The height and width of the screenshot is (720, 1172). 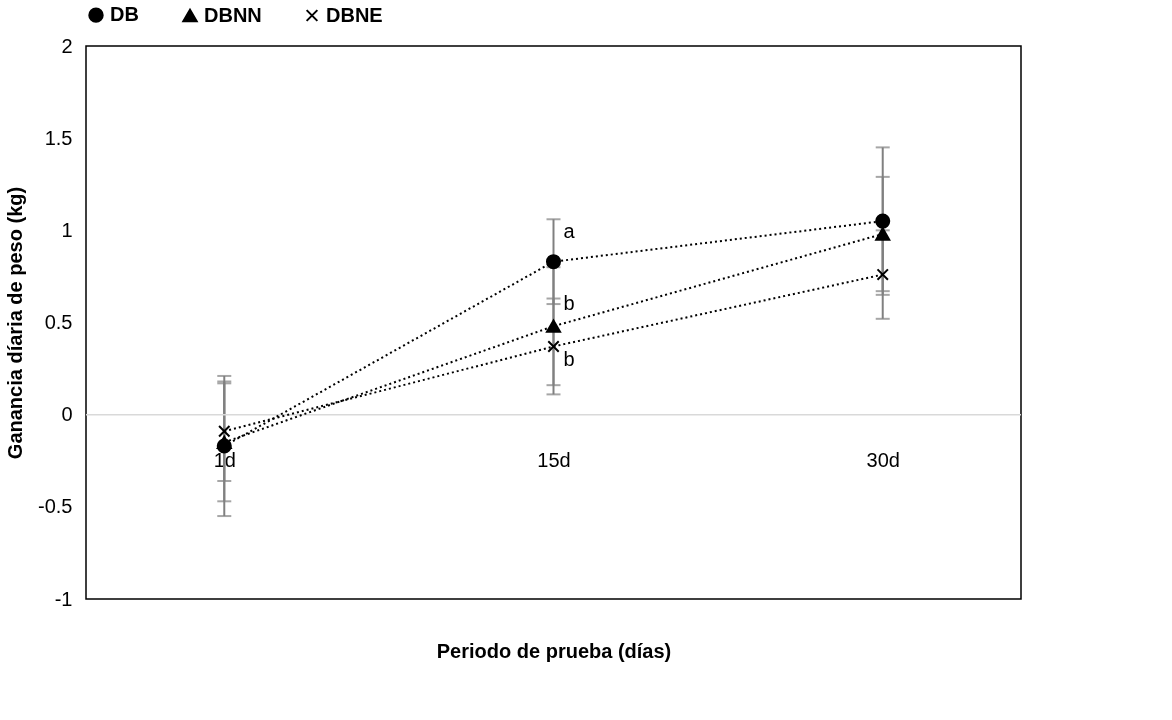 I want to click on x-tick-label: 1d, so click(x=224, y=460).